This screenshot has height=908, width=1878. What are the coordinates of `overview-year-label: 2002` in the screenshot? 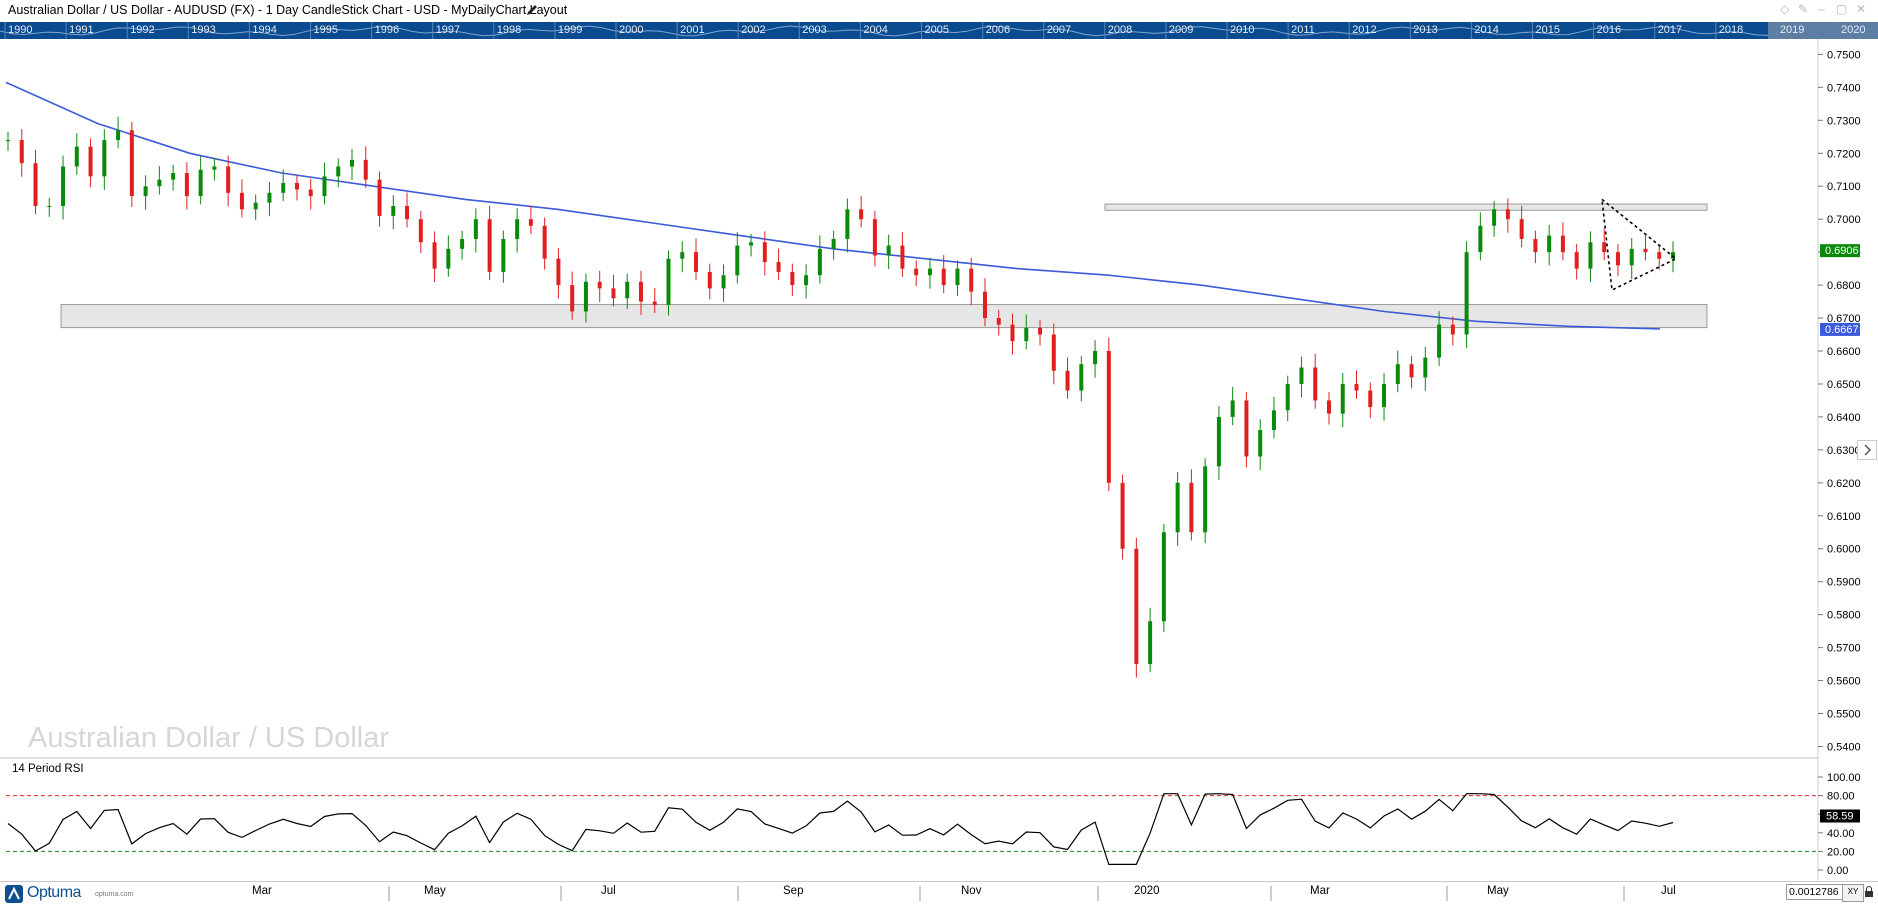 It's located at (753, 30).